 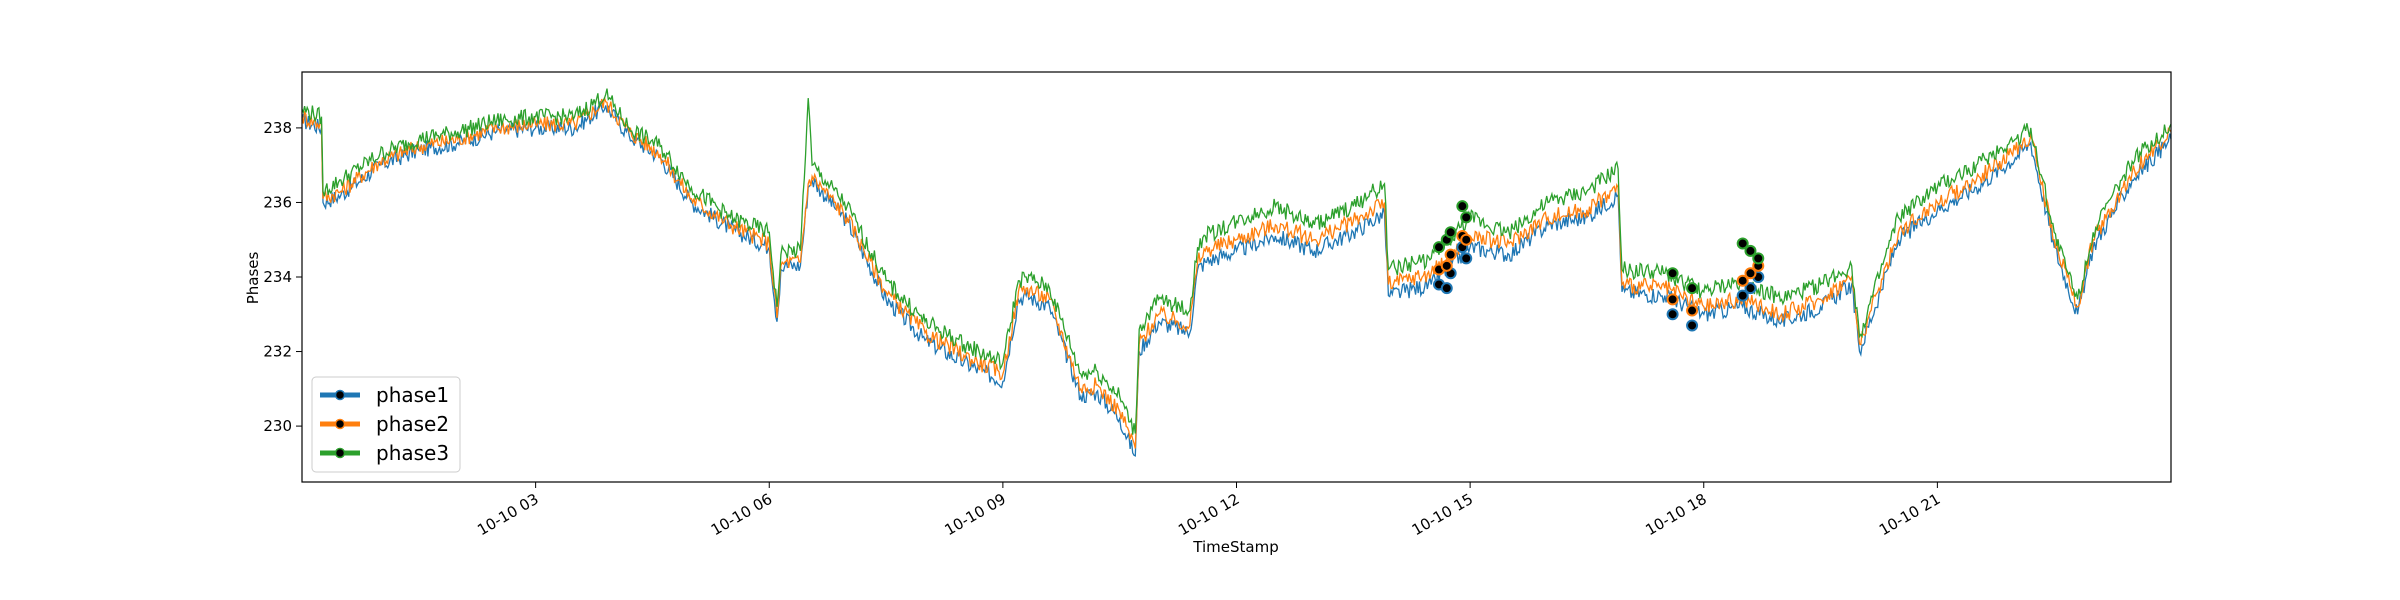 What do you see at coordinates (253, 278) in the screenshot?
I see `y-axis-label: Phases` at bounding box center [253, 278].